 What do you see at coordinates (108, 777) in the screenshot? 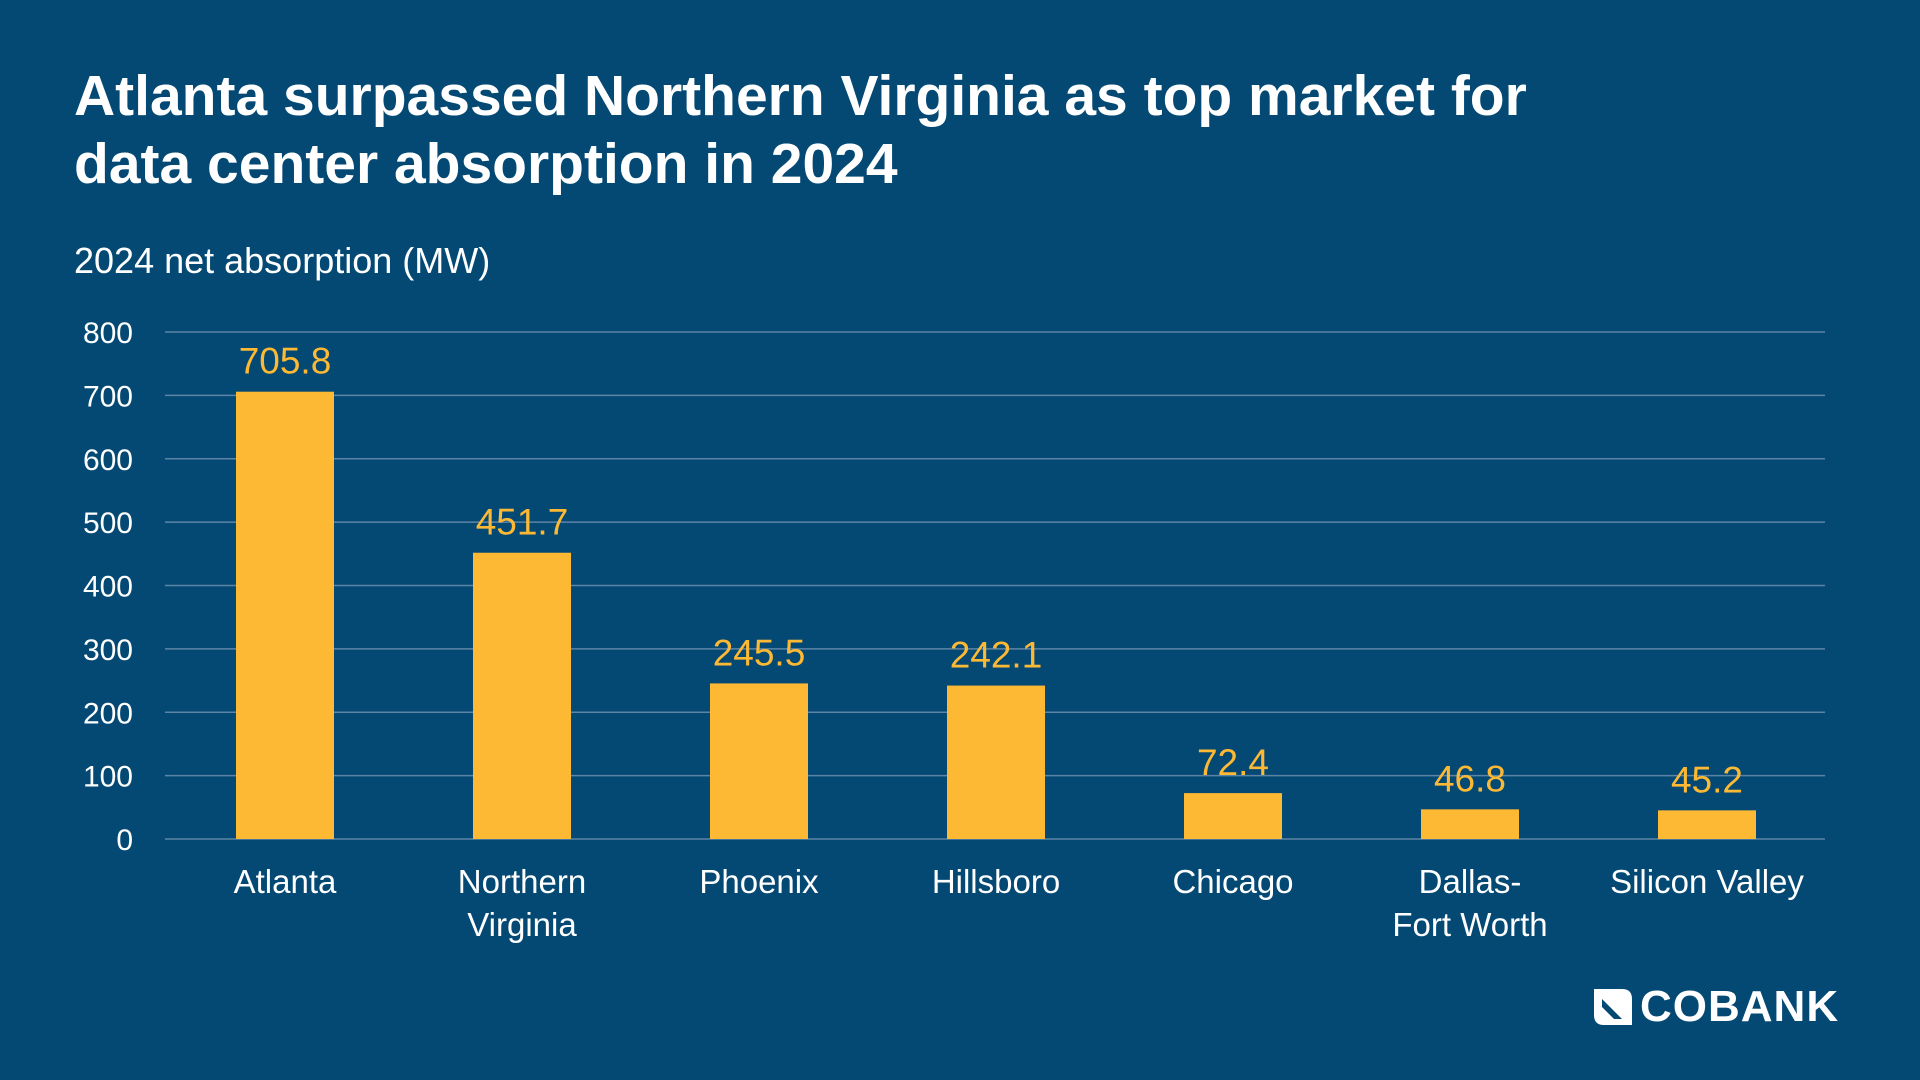
I see `y-tick-label: 100` at bounding box center [108, 777].